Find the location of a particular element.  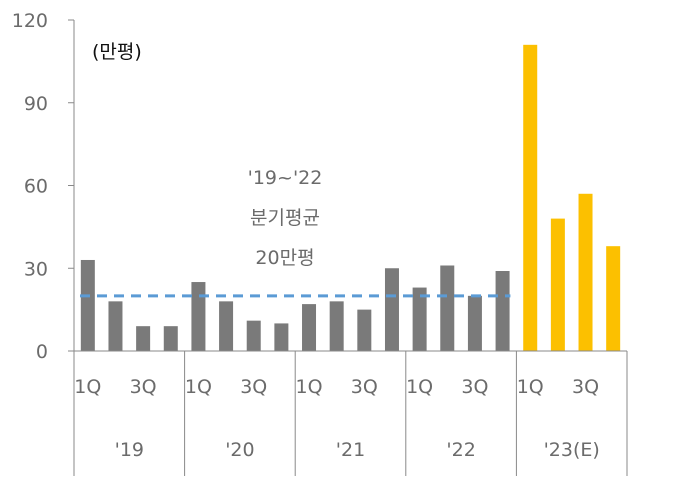

year-label: '23(E) is located at coordinates (572, 450).